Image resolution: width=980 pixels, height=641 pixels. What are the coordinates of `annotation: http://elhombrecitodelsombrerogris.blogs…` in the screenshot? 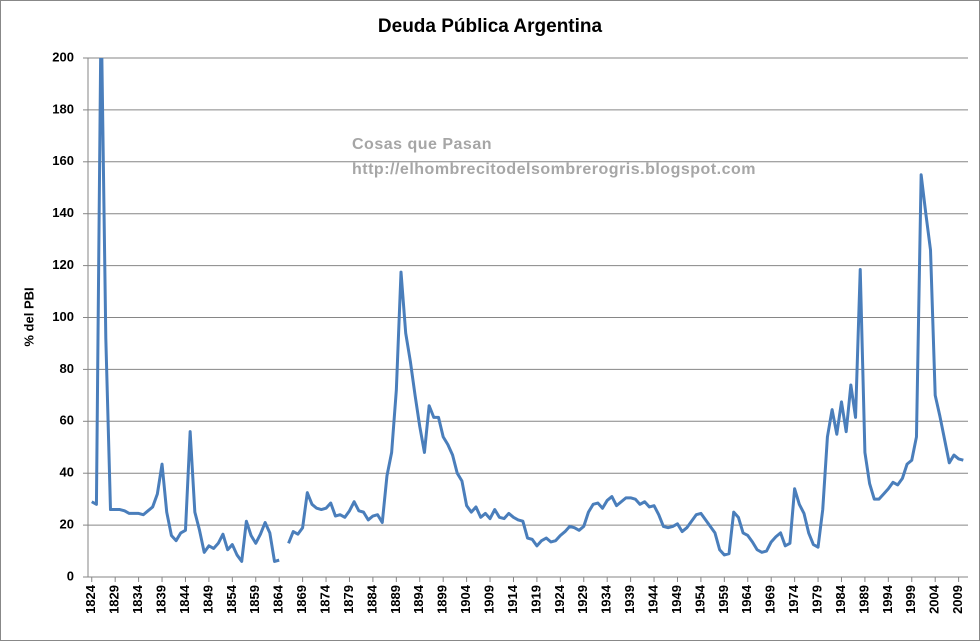 It's located at (554, 169).